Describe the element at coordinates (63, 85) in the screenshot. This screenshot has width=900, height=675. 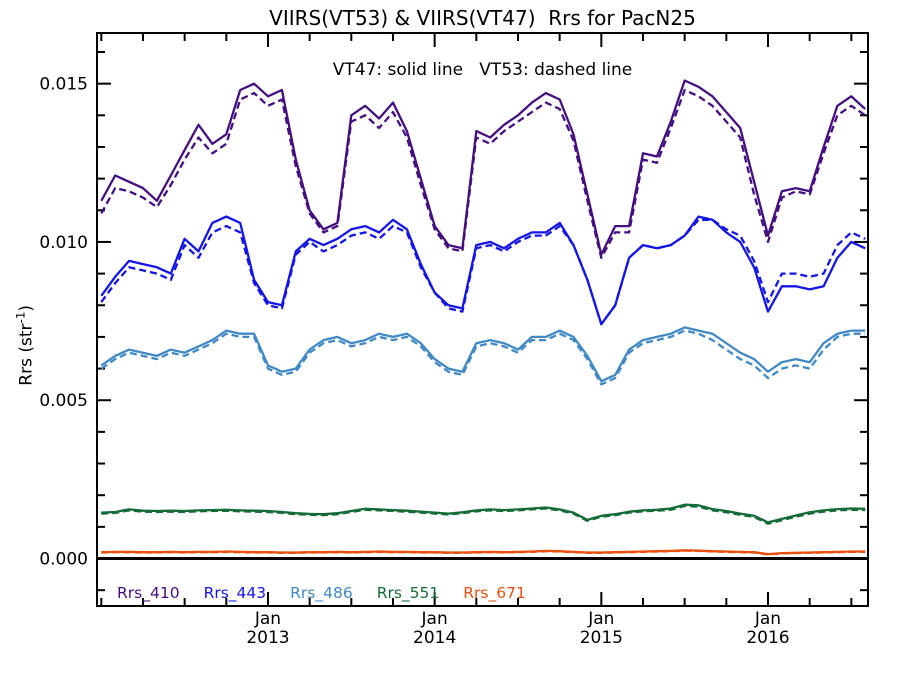
I see `y-tick-label: 0.015` at that location.